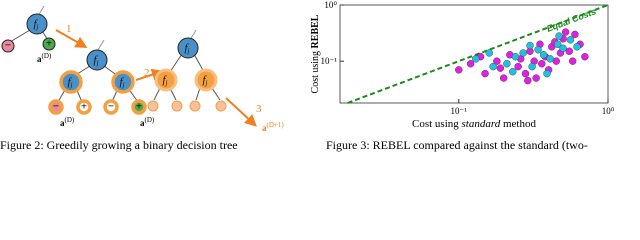 This screenshot has width=640, height=240. Describe the element at coordinates (69, 29) in the screenshot. I see `step-number: 1` at that location.